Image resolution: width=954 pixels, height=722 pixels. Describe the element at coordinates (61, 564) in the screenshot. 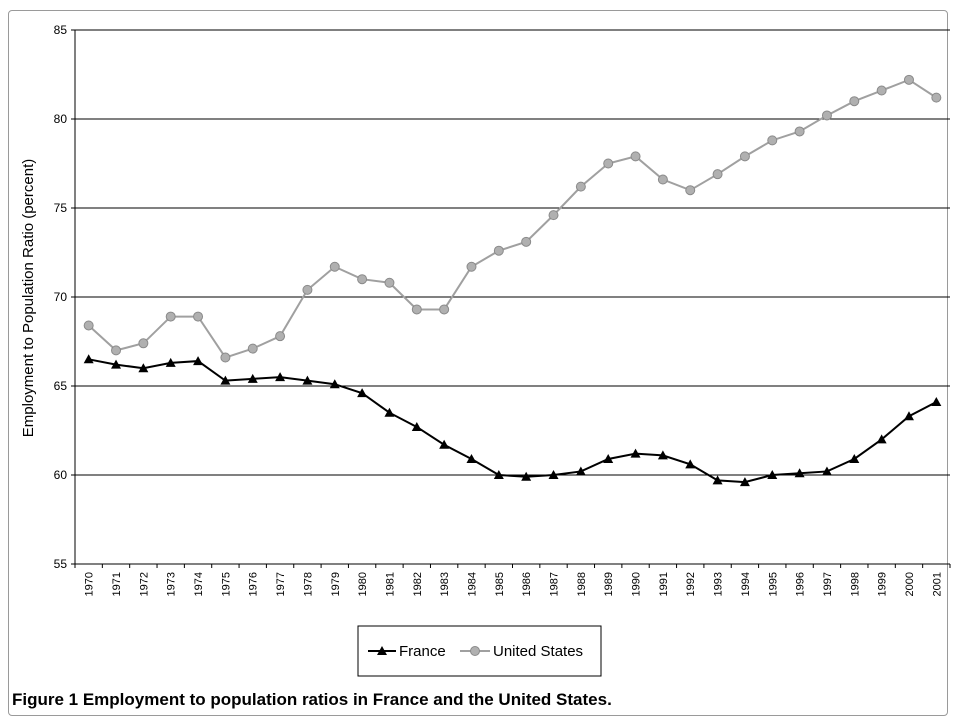

I see `y-tick-label: 55` at that location.